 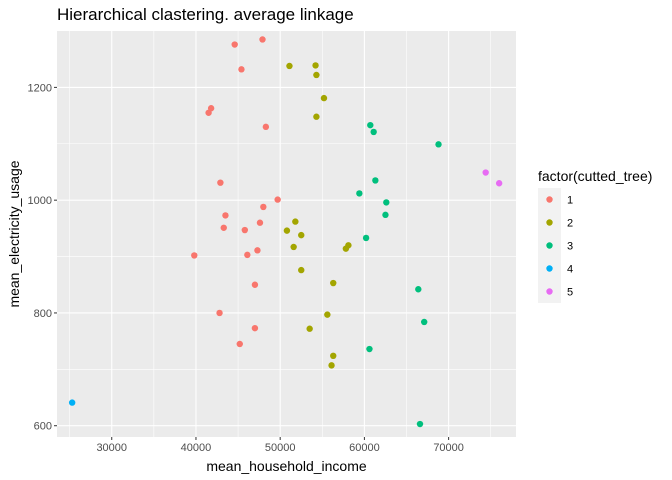 I want to click on y-tick-label: 600, so click(x=43, y=427).